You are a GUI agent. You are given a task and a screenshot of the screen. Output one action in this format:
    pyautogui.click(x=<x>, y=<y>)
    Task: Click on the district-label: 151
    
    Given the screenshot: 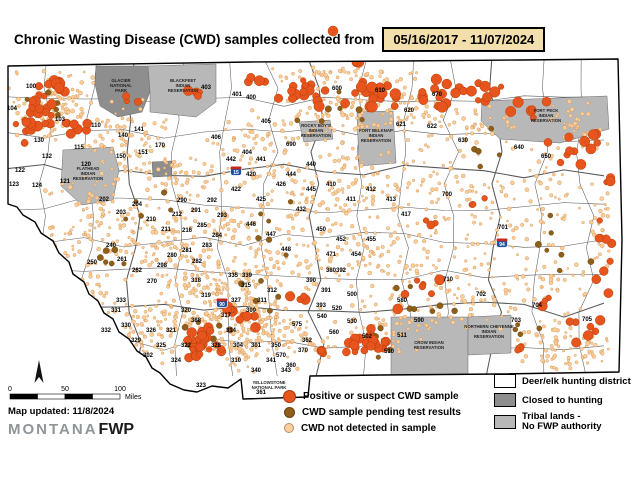 What is the action you would take?
    pyautogui.click(x=143, y=153)
    